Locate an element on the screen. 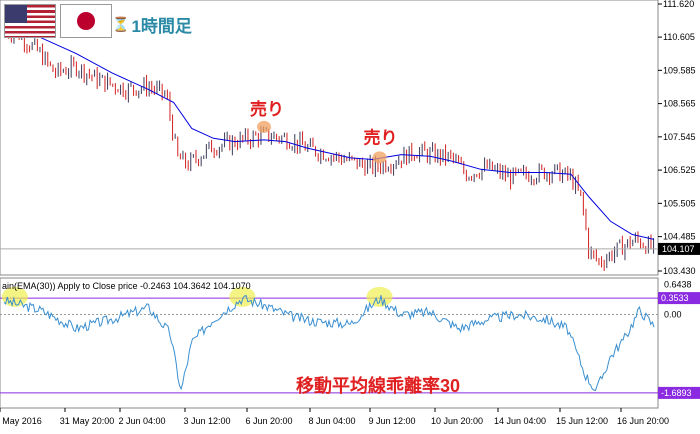 The height and width of the screenshot is (434, 700). price-label: 107.545 is located at coordinates (679, 137).